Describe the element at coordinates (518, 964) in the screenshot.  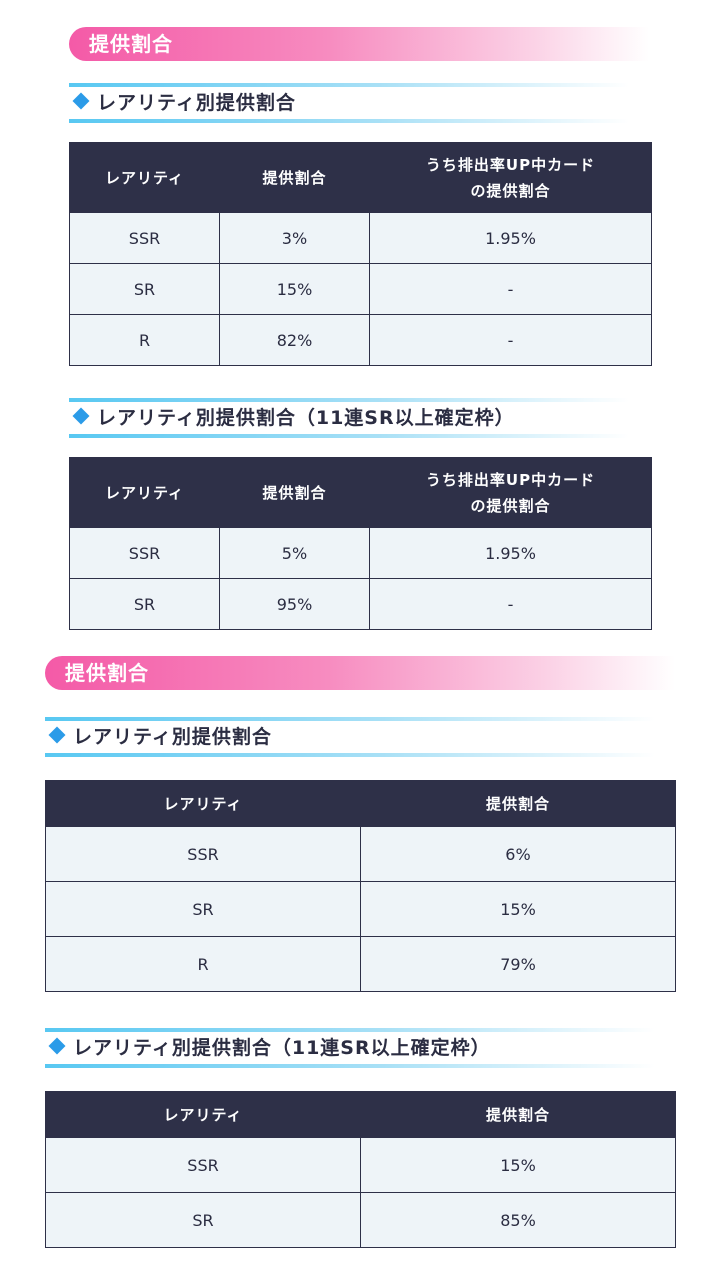
I see `cell-rate: 79%` at that location.